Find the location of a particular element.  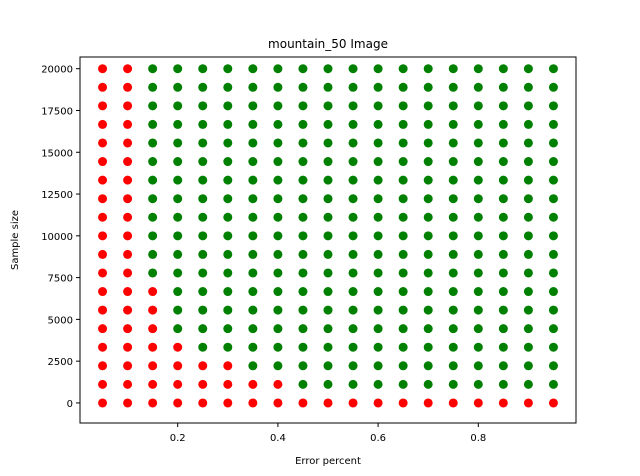

y-tick-label: 10000 is located at coordinates (57, 237).